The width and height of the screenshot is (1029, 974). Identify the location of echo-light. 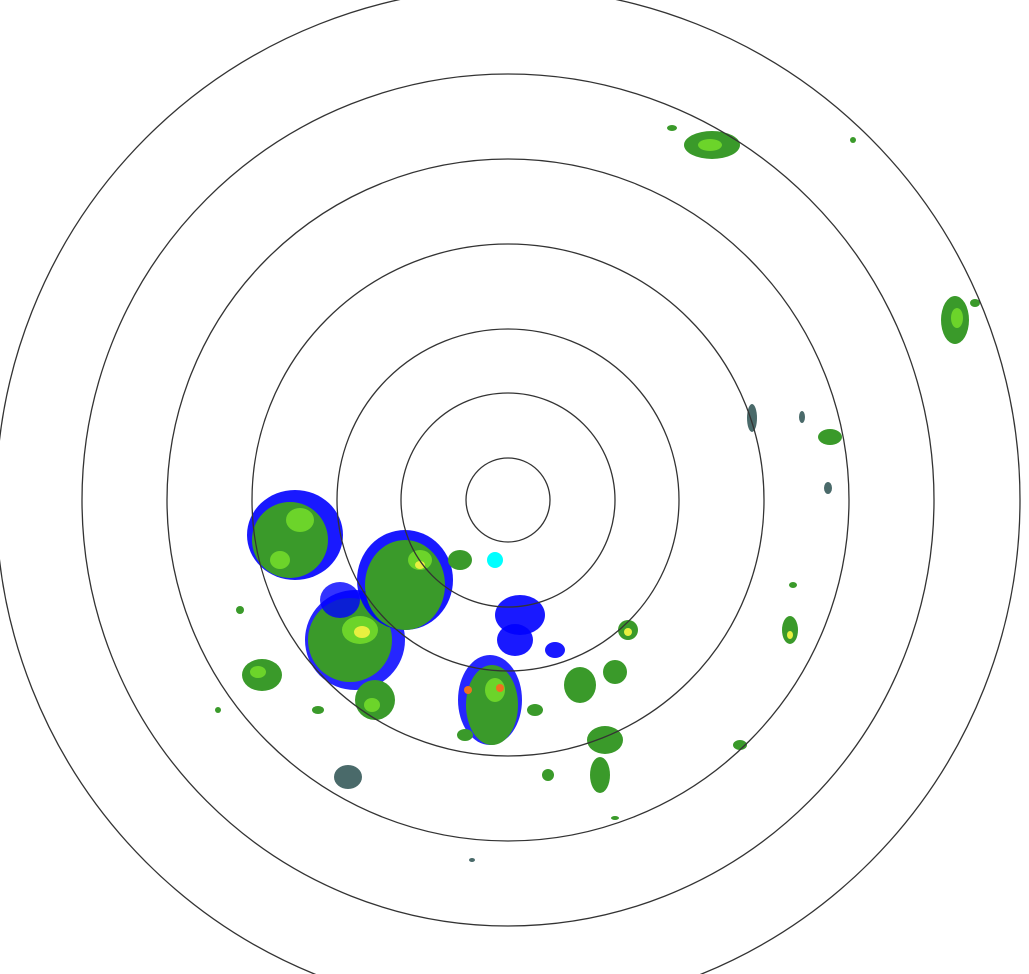
(495, 560).